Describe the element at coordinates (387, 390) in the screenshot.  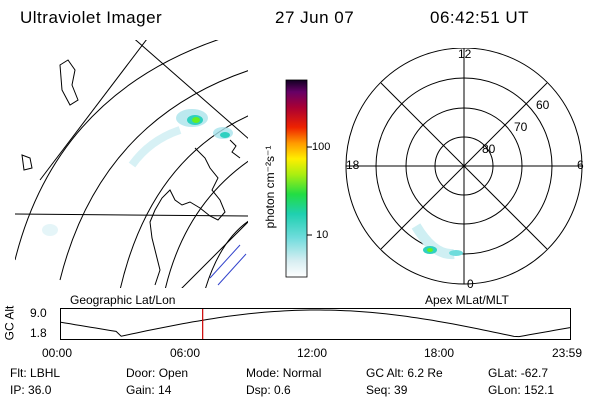
I see `status-seq: Seq: 39` at that location.